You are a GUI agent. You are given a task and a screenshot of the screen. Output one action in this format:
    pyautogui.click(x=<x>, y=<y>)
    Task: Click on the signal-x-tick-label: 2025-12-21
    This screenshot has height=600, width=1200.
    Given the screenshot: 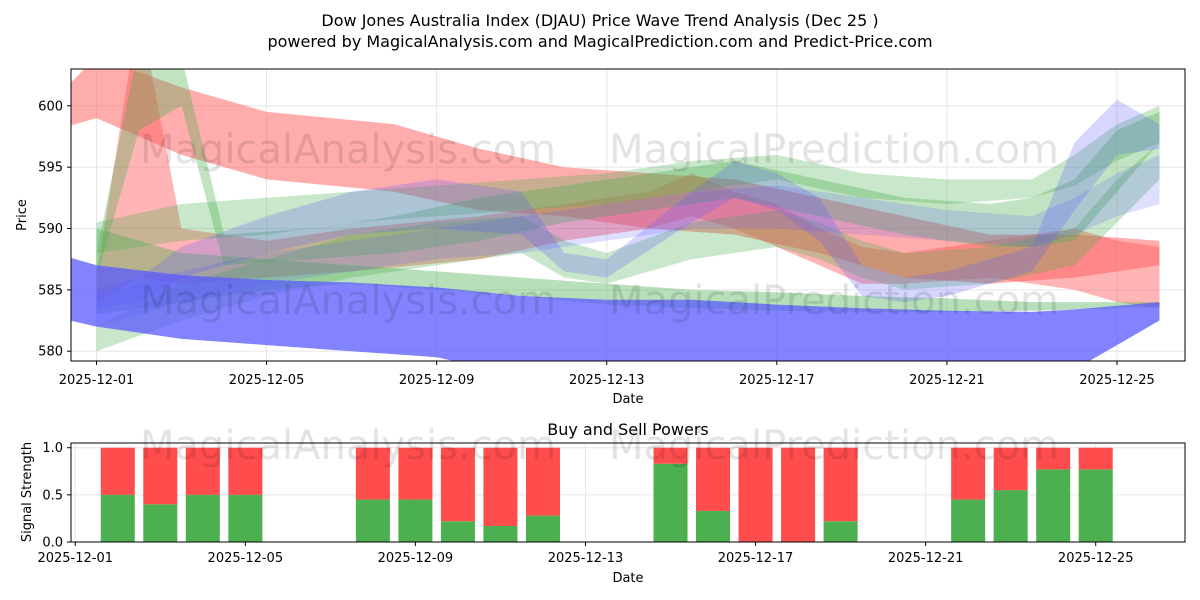 What is the action you would take?
    pyautogui.click(x=926, y=558)
    